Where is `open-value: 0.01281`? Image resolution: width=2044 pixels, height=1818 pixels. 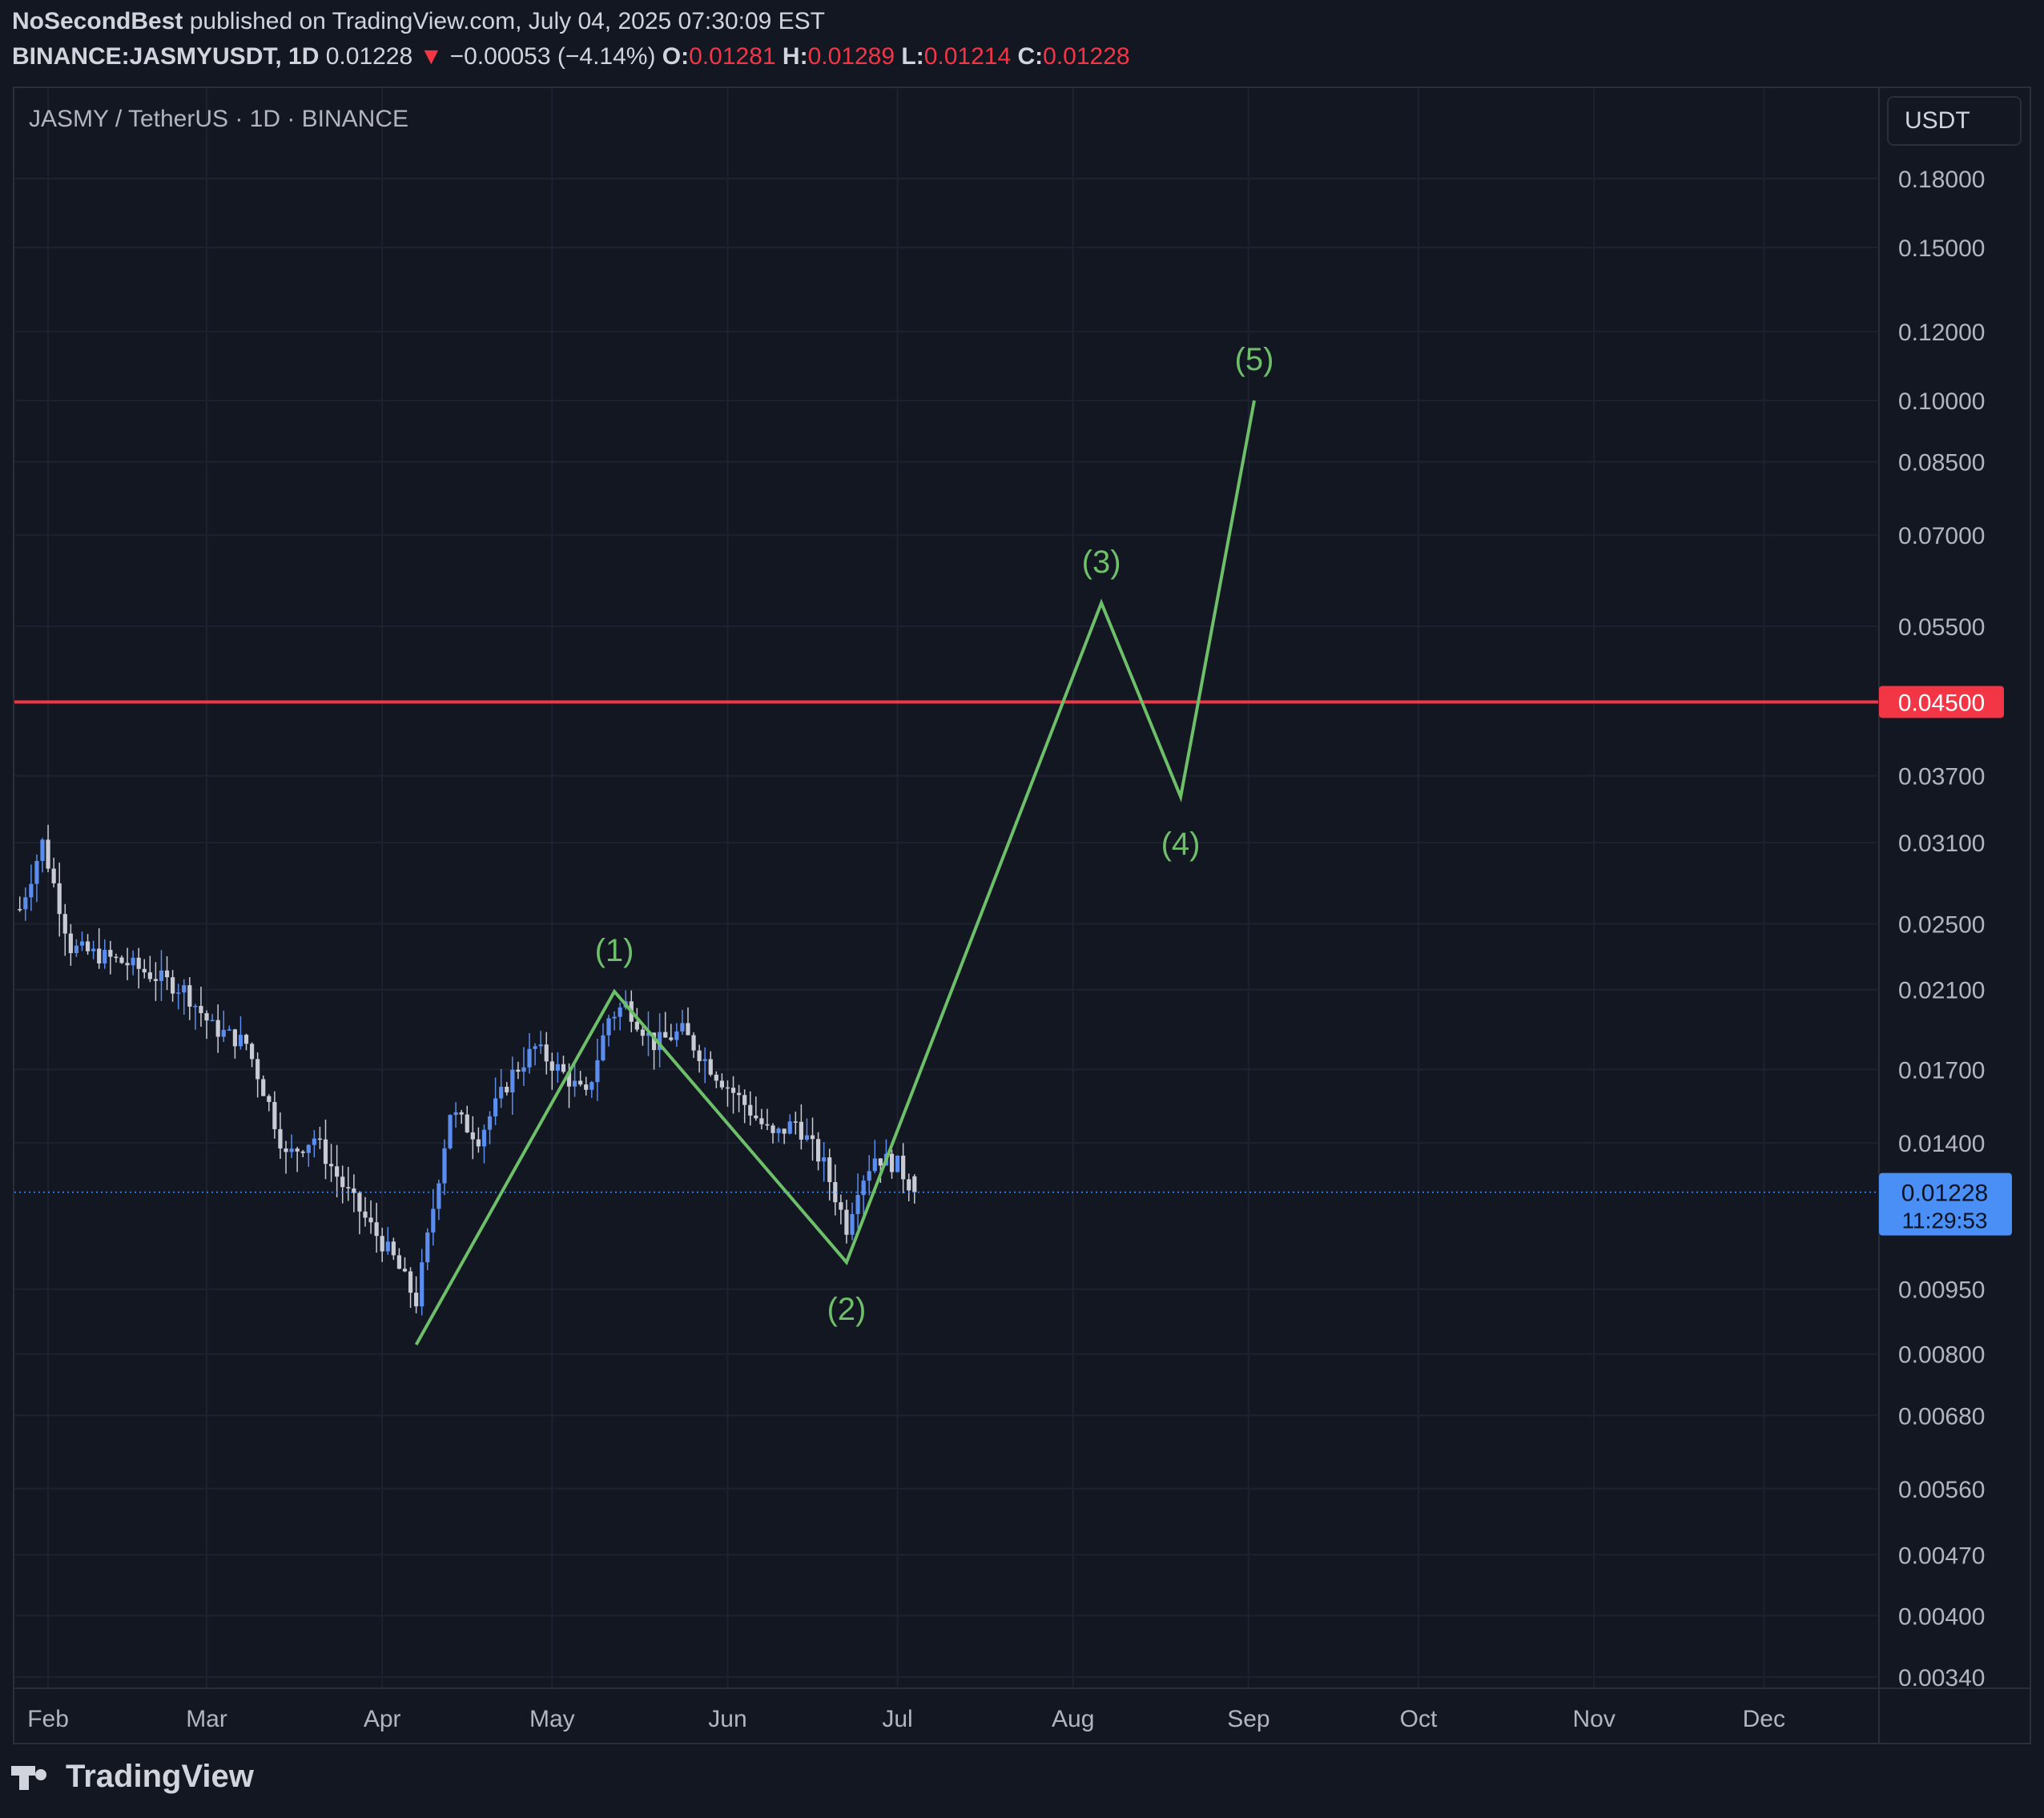
open-value: 0.01281 is located at coordinates (733, 56).